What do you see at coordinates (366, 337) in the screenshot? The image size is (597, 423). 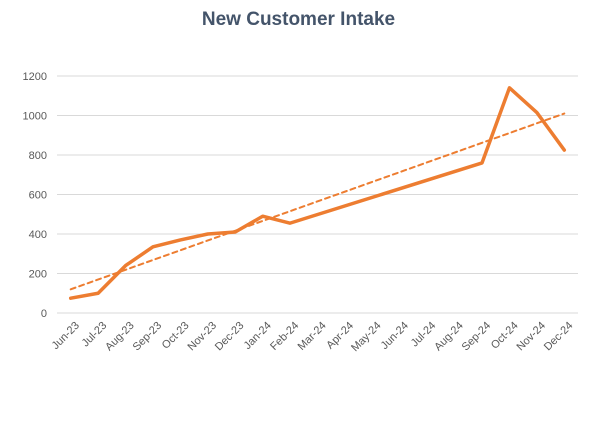 I see `x-tick-label: May-24` at bounding box center [366, 337].